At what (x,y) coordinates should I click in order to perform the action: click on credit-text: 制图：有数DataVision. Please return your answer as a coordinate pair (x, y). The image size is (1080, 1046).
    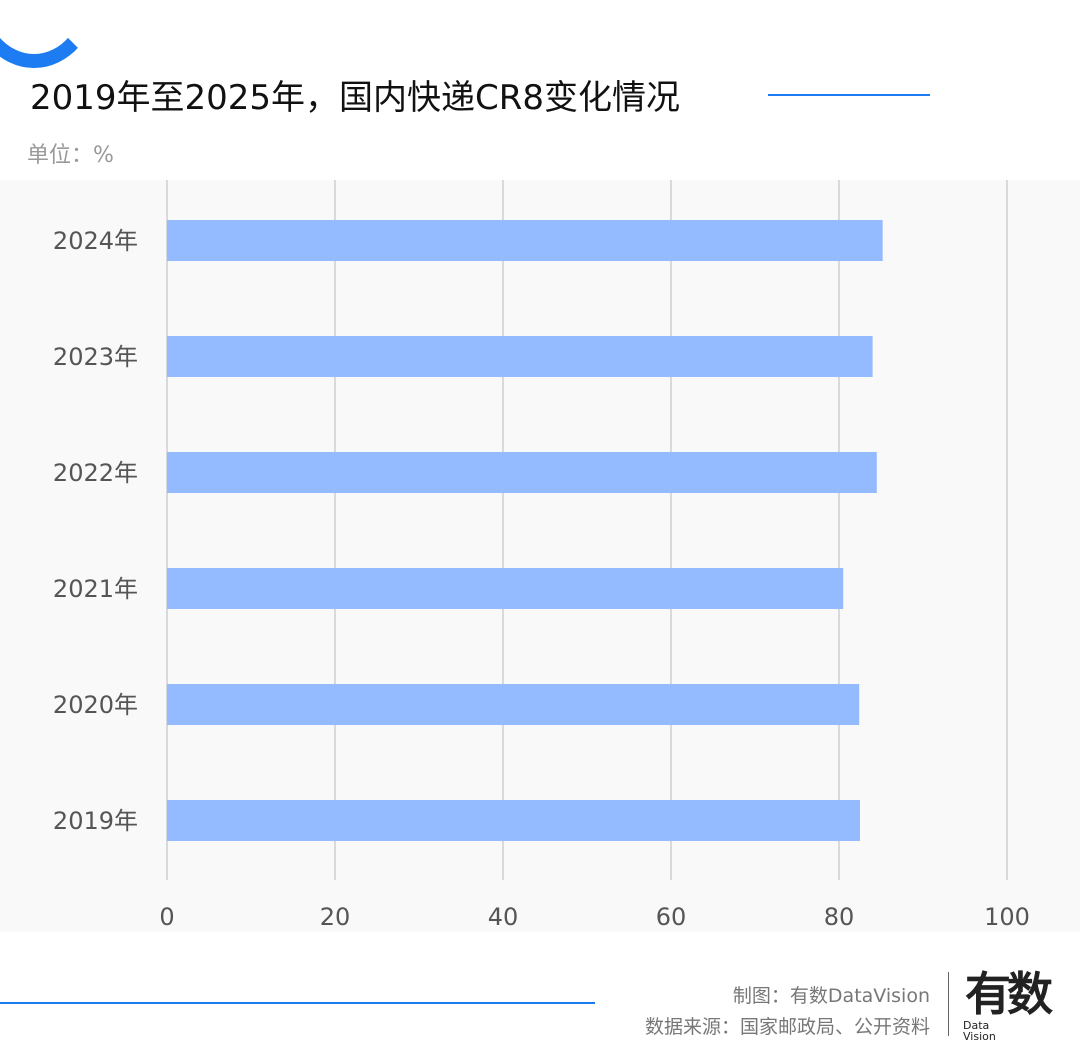
    Looking at the image, I should click on (831, 996).